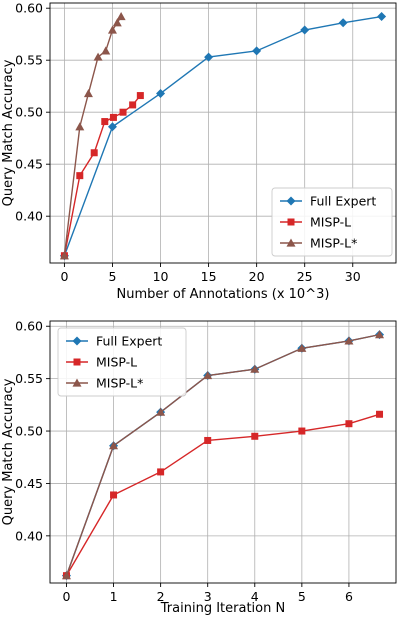 This screenshot has width=404, height=618. Describe the element at coordinates (353, 276) in the screenshot. I see `x-tick-label: 30` at that location.